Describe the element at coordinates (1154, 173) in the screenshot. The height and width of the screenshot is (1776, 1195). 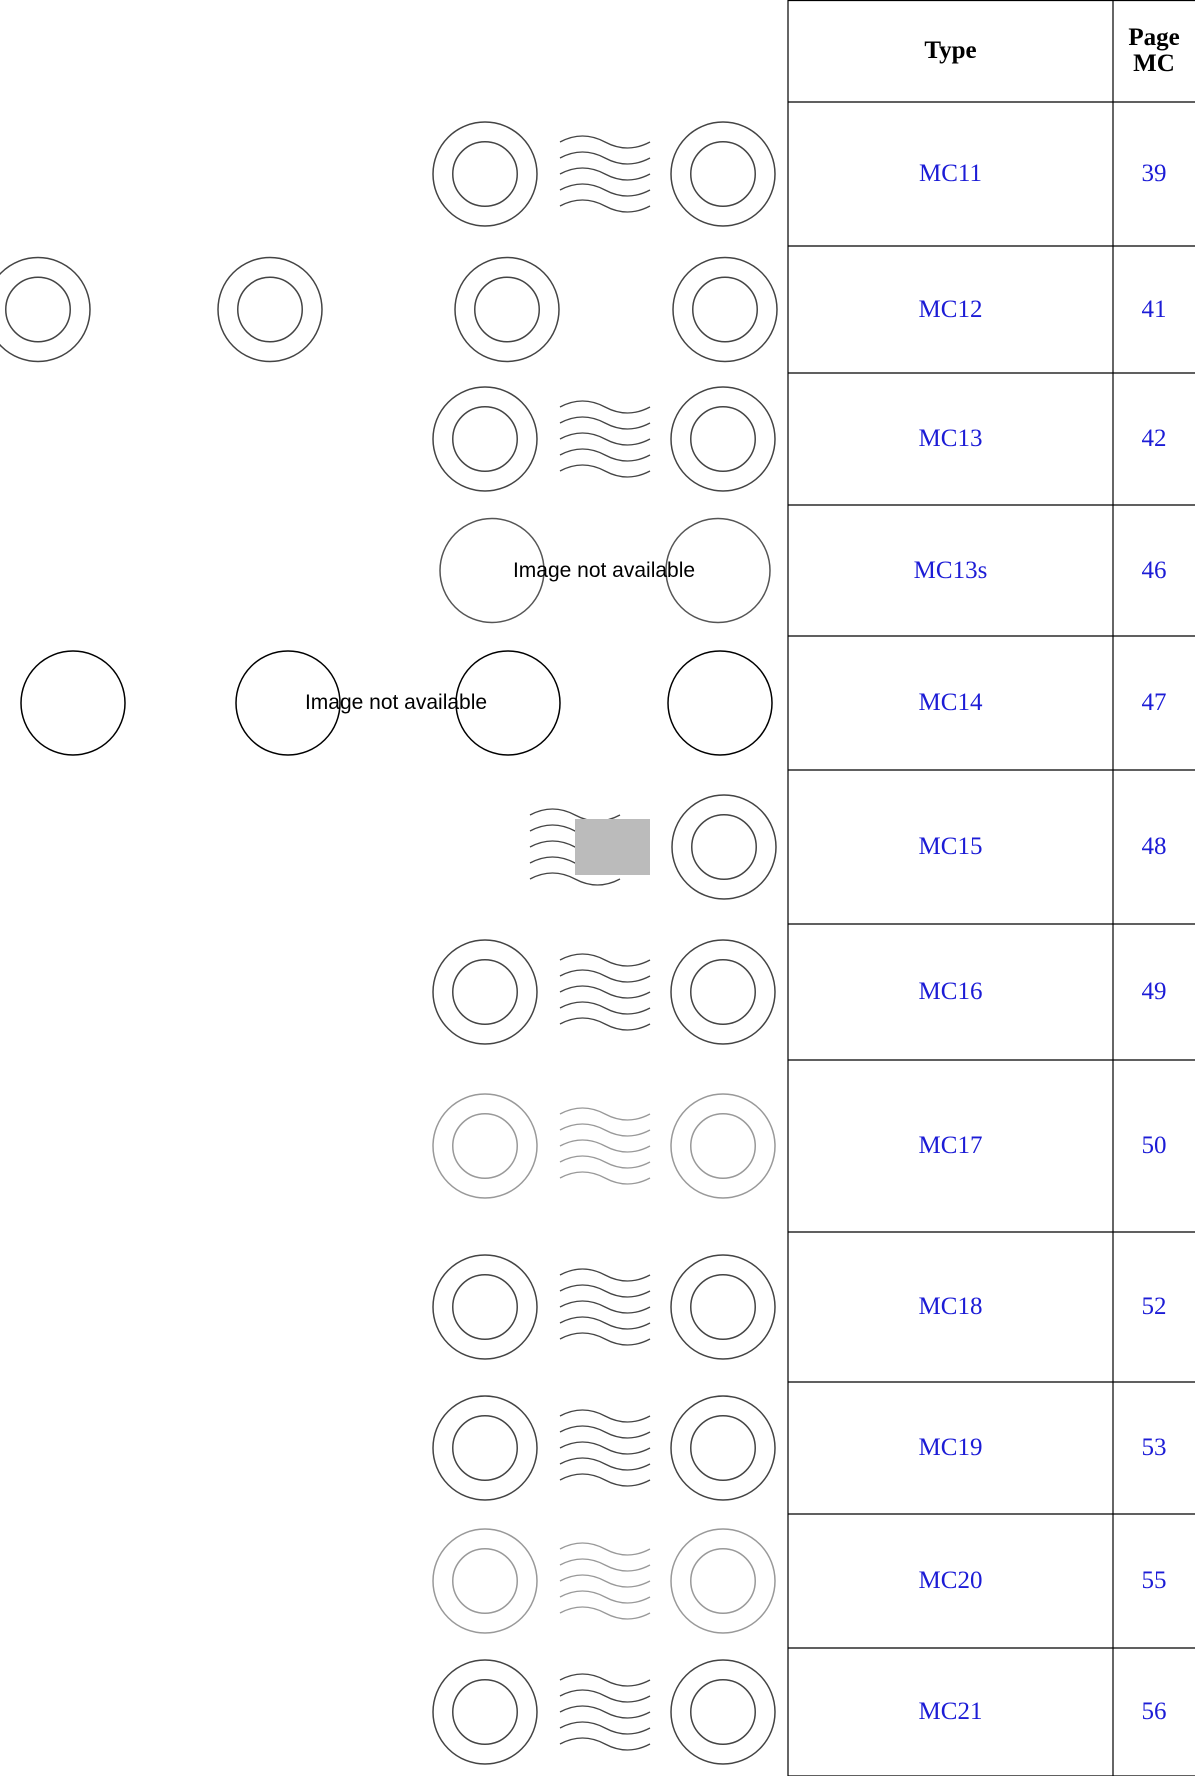
I see `page-link: 39` at that location.